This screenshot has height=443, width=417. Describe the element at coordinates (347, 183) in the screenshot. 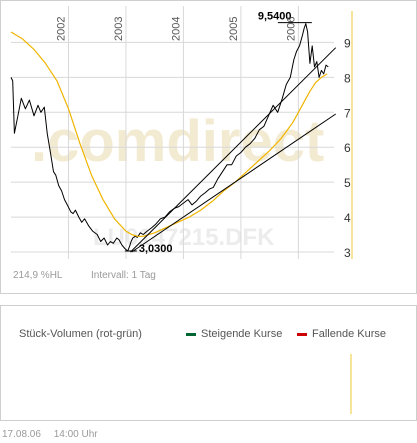

I see `y-tick-label: 5` at that location.